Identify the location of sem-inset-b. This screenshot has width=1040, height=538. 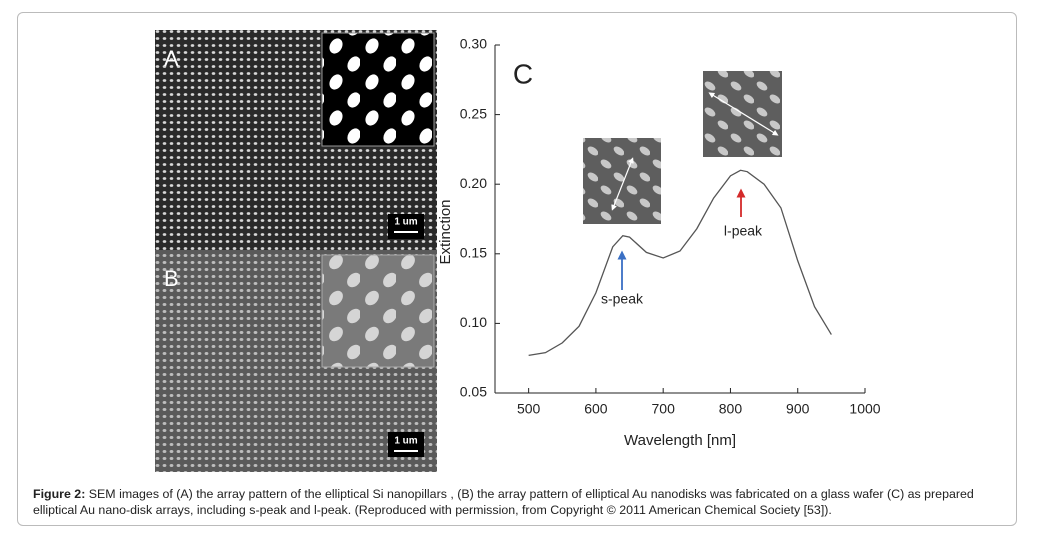
(378, 311).